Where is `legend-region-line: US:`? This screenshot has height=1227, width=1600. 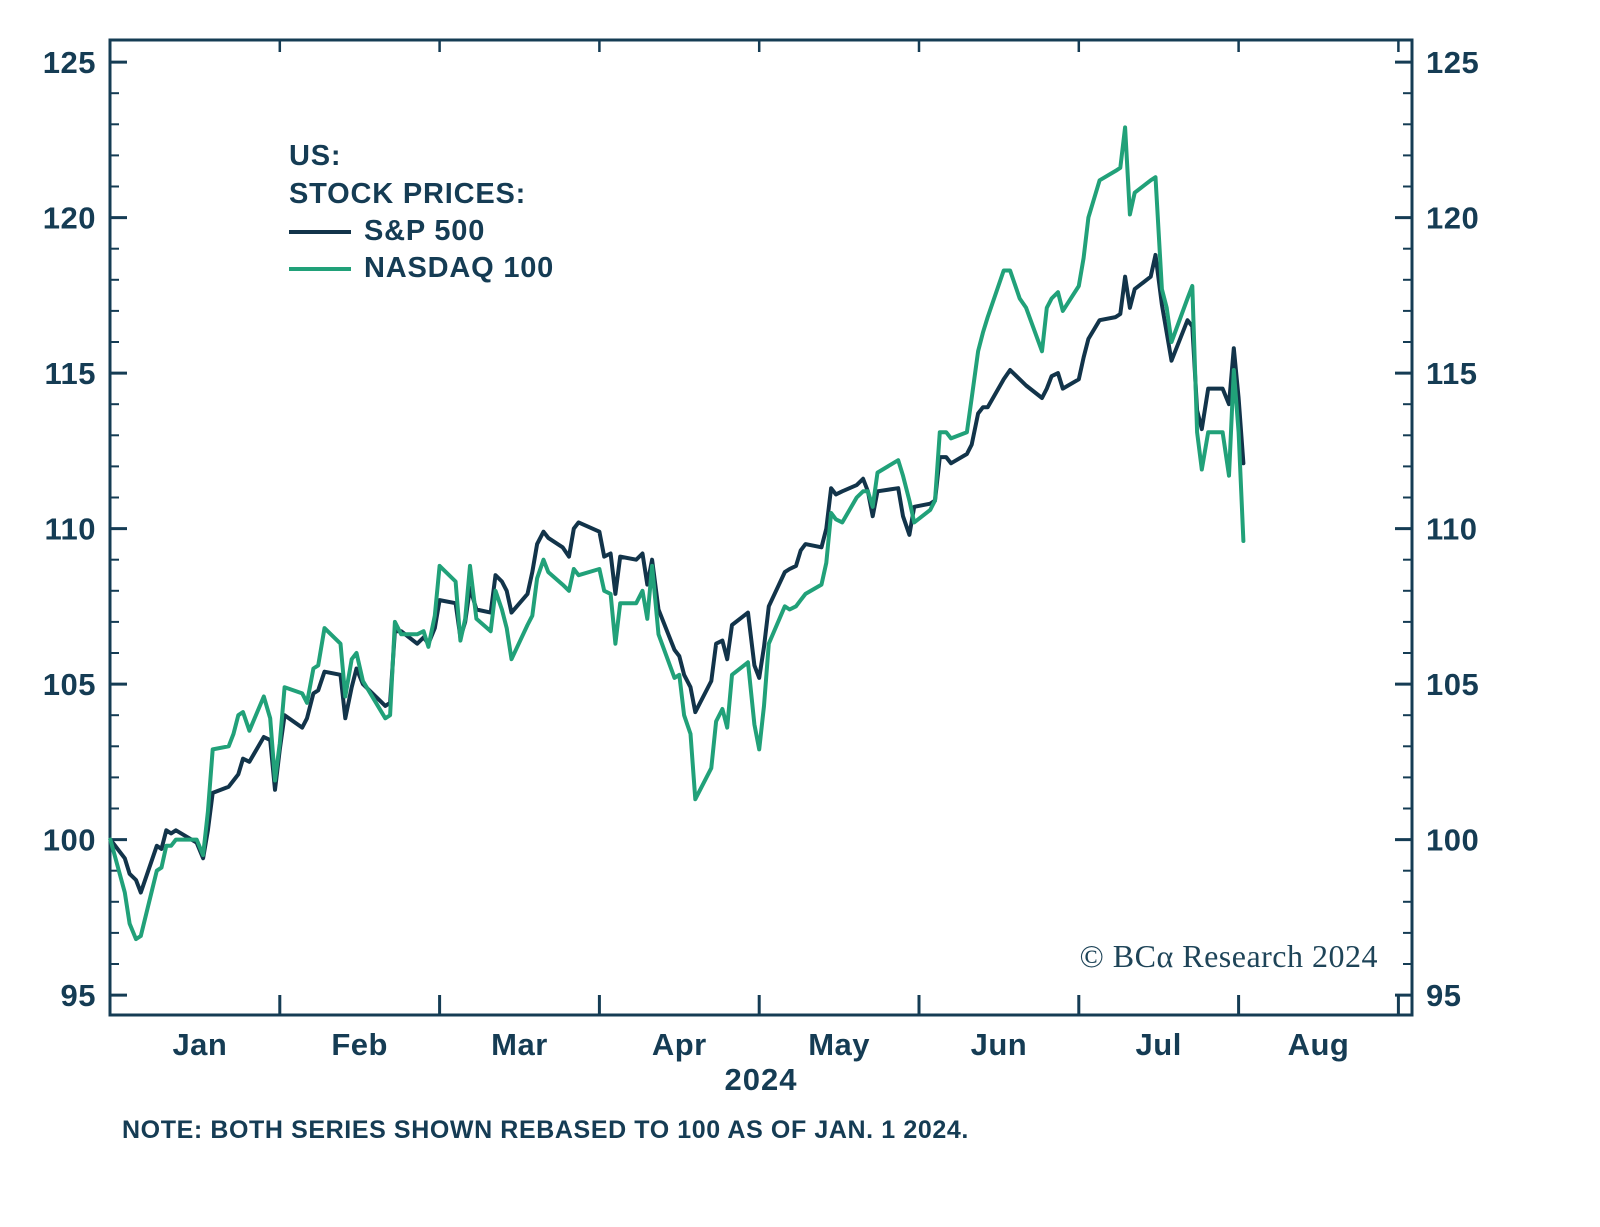
legend-region-line: US: is located at coordinates (315, 156).